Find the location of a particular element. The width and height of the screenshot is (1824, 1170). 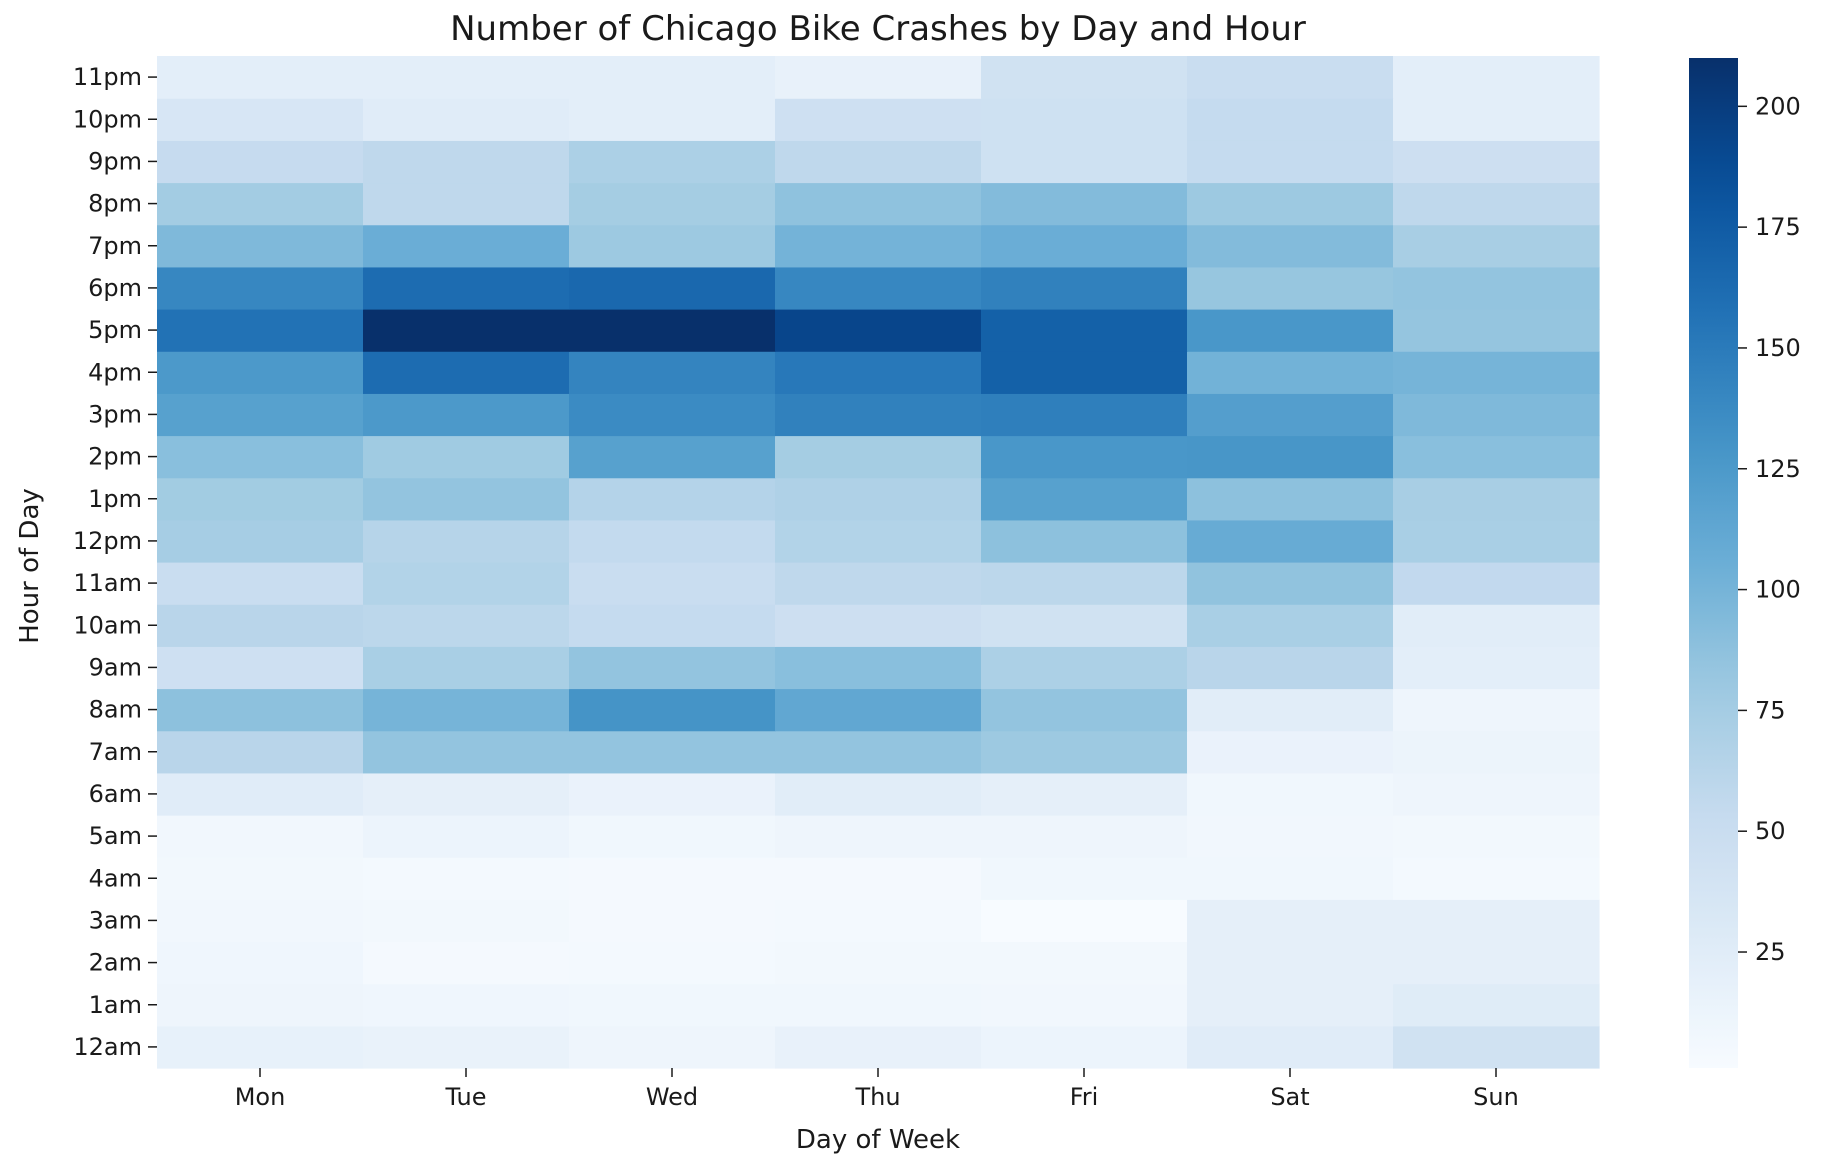

y-tick-label: 10am is located at coordinates (107, 625).